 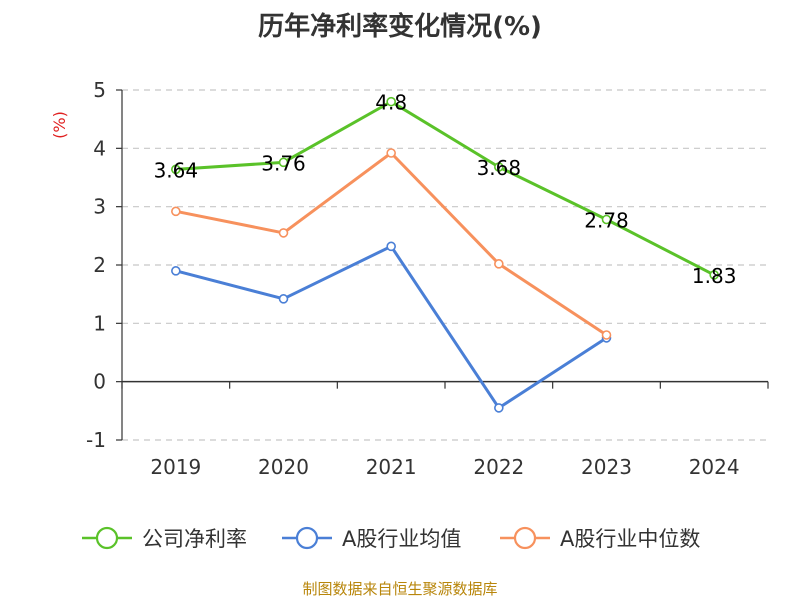 I want to click on data-label: 2.78, so click(x=606, y=221).